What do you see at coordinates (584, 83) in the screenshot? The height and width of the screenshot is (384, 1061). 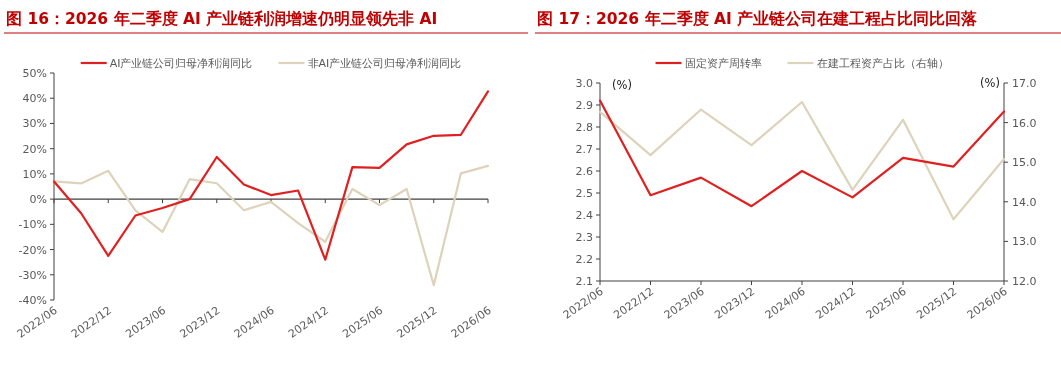 I see `y-tick-label: 3.0` at bounding box center [584, 83].